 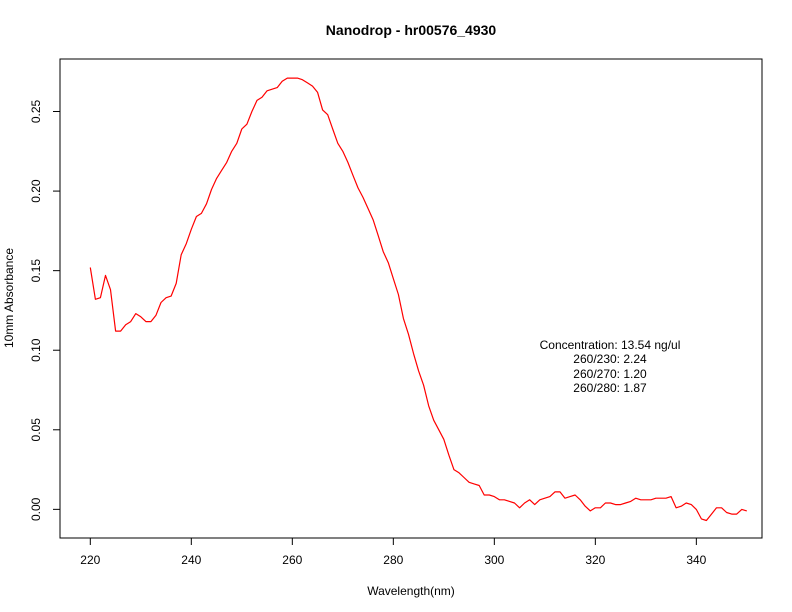 What do you see at coordinates (393, 560) in the screenshot?
I see `x-tick-label: 280` at bounding box center [393, 560].